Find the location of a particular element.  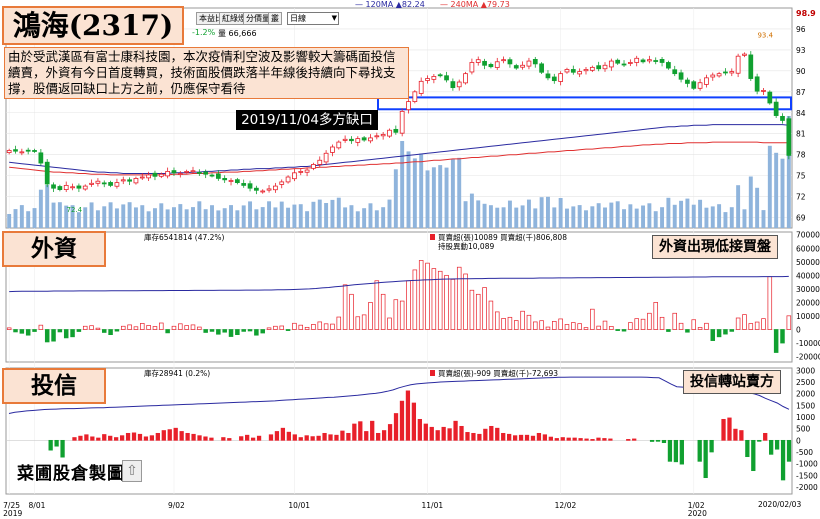

foreign-legend-swatch is located at coordinates (432, 237).